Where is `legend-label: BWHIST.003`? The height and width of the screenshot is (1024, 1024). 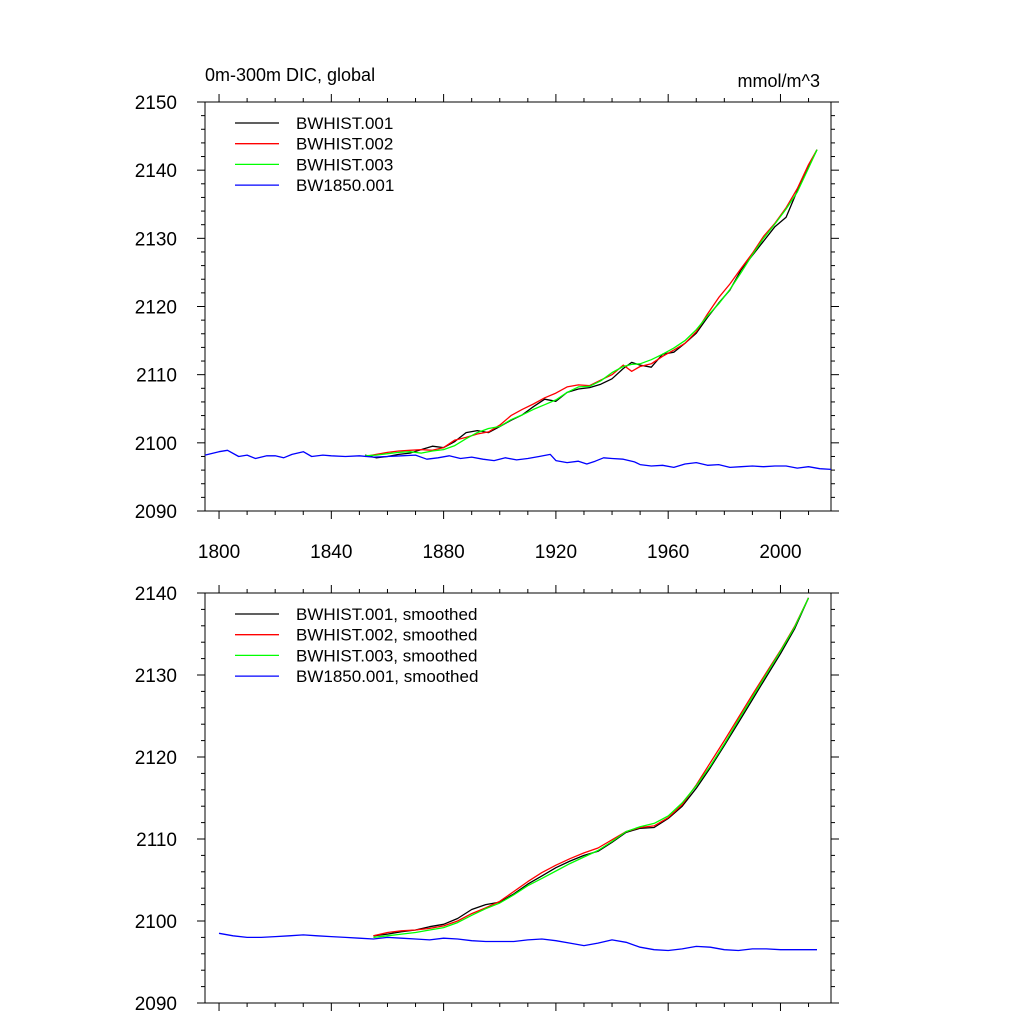
legend-label: BWHIST.003 is located at coordinates (344, 164).